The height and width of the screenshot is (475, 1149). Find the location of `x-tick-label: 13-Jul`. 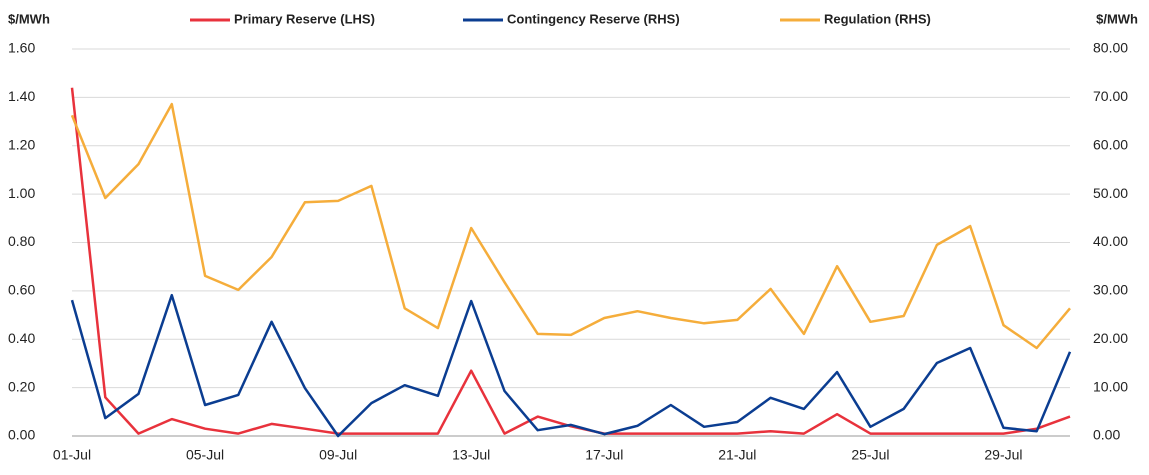

x-tick-label: 13-Jul is located at coordinates (471, 455).